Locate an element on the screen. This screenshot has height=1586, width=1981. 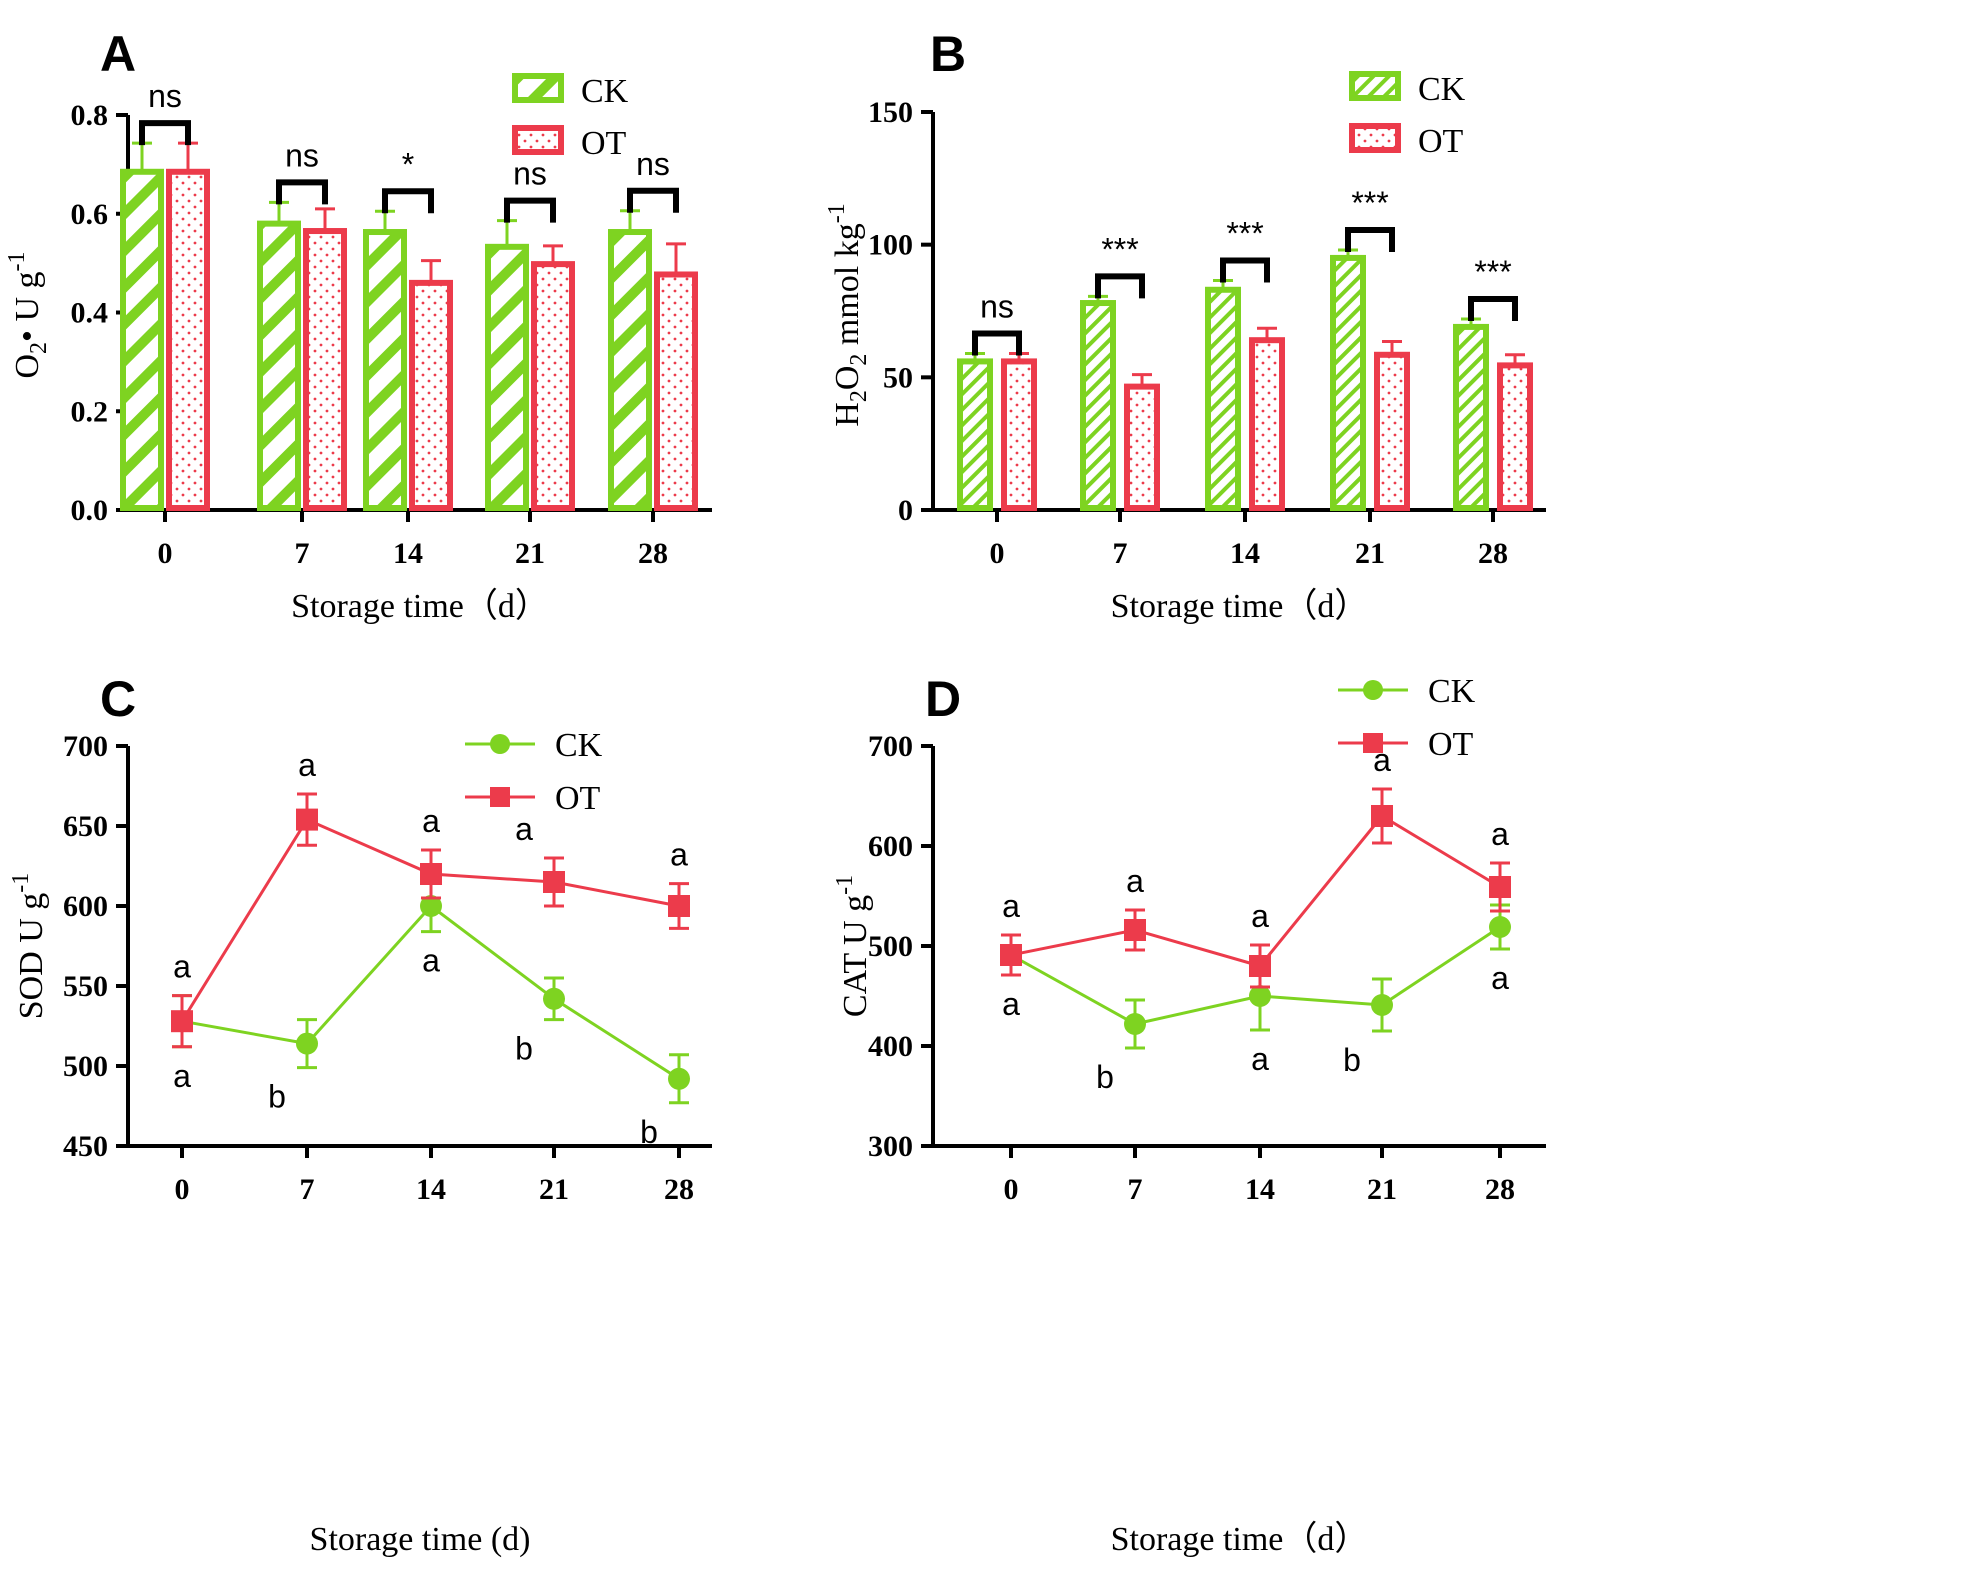
y-tick-label: 0.6 is located at coordinates (90, 214).